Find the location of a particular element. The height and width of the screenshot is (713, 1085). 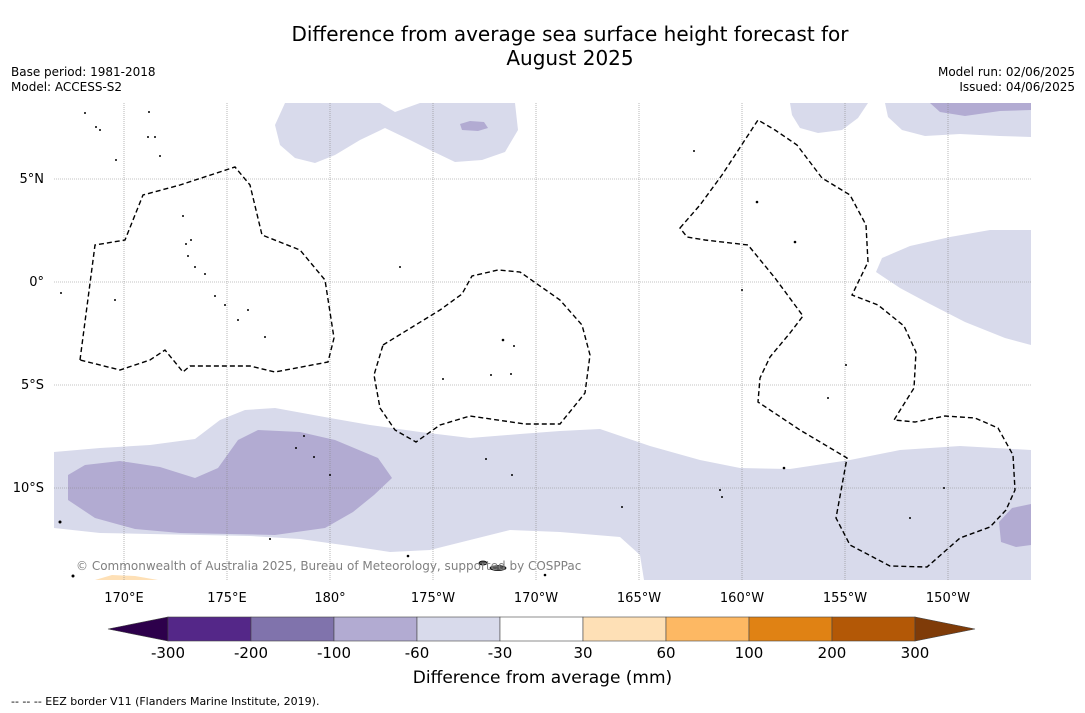

model-name: Model: ACCESS-S2 is located at coordinates (67, 87).